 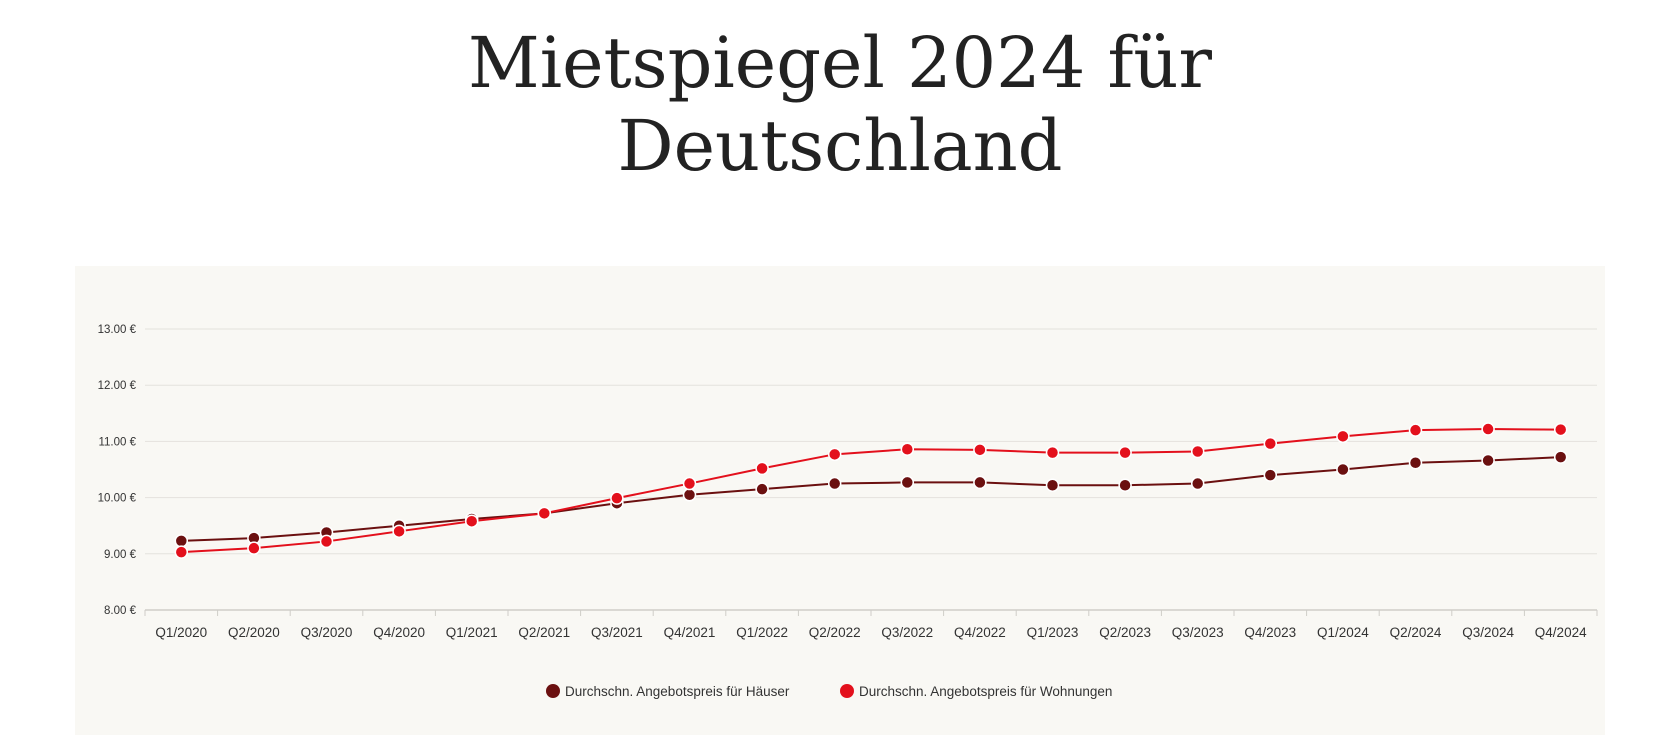 What do you see at coordinates (254, 632) in the screenshot?
I see `x-tick-label: Q2/2020` at bounding box center [254, 632].